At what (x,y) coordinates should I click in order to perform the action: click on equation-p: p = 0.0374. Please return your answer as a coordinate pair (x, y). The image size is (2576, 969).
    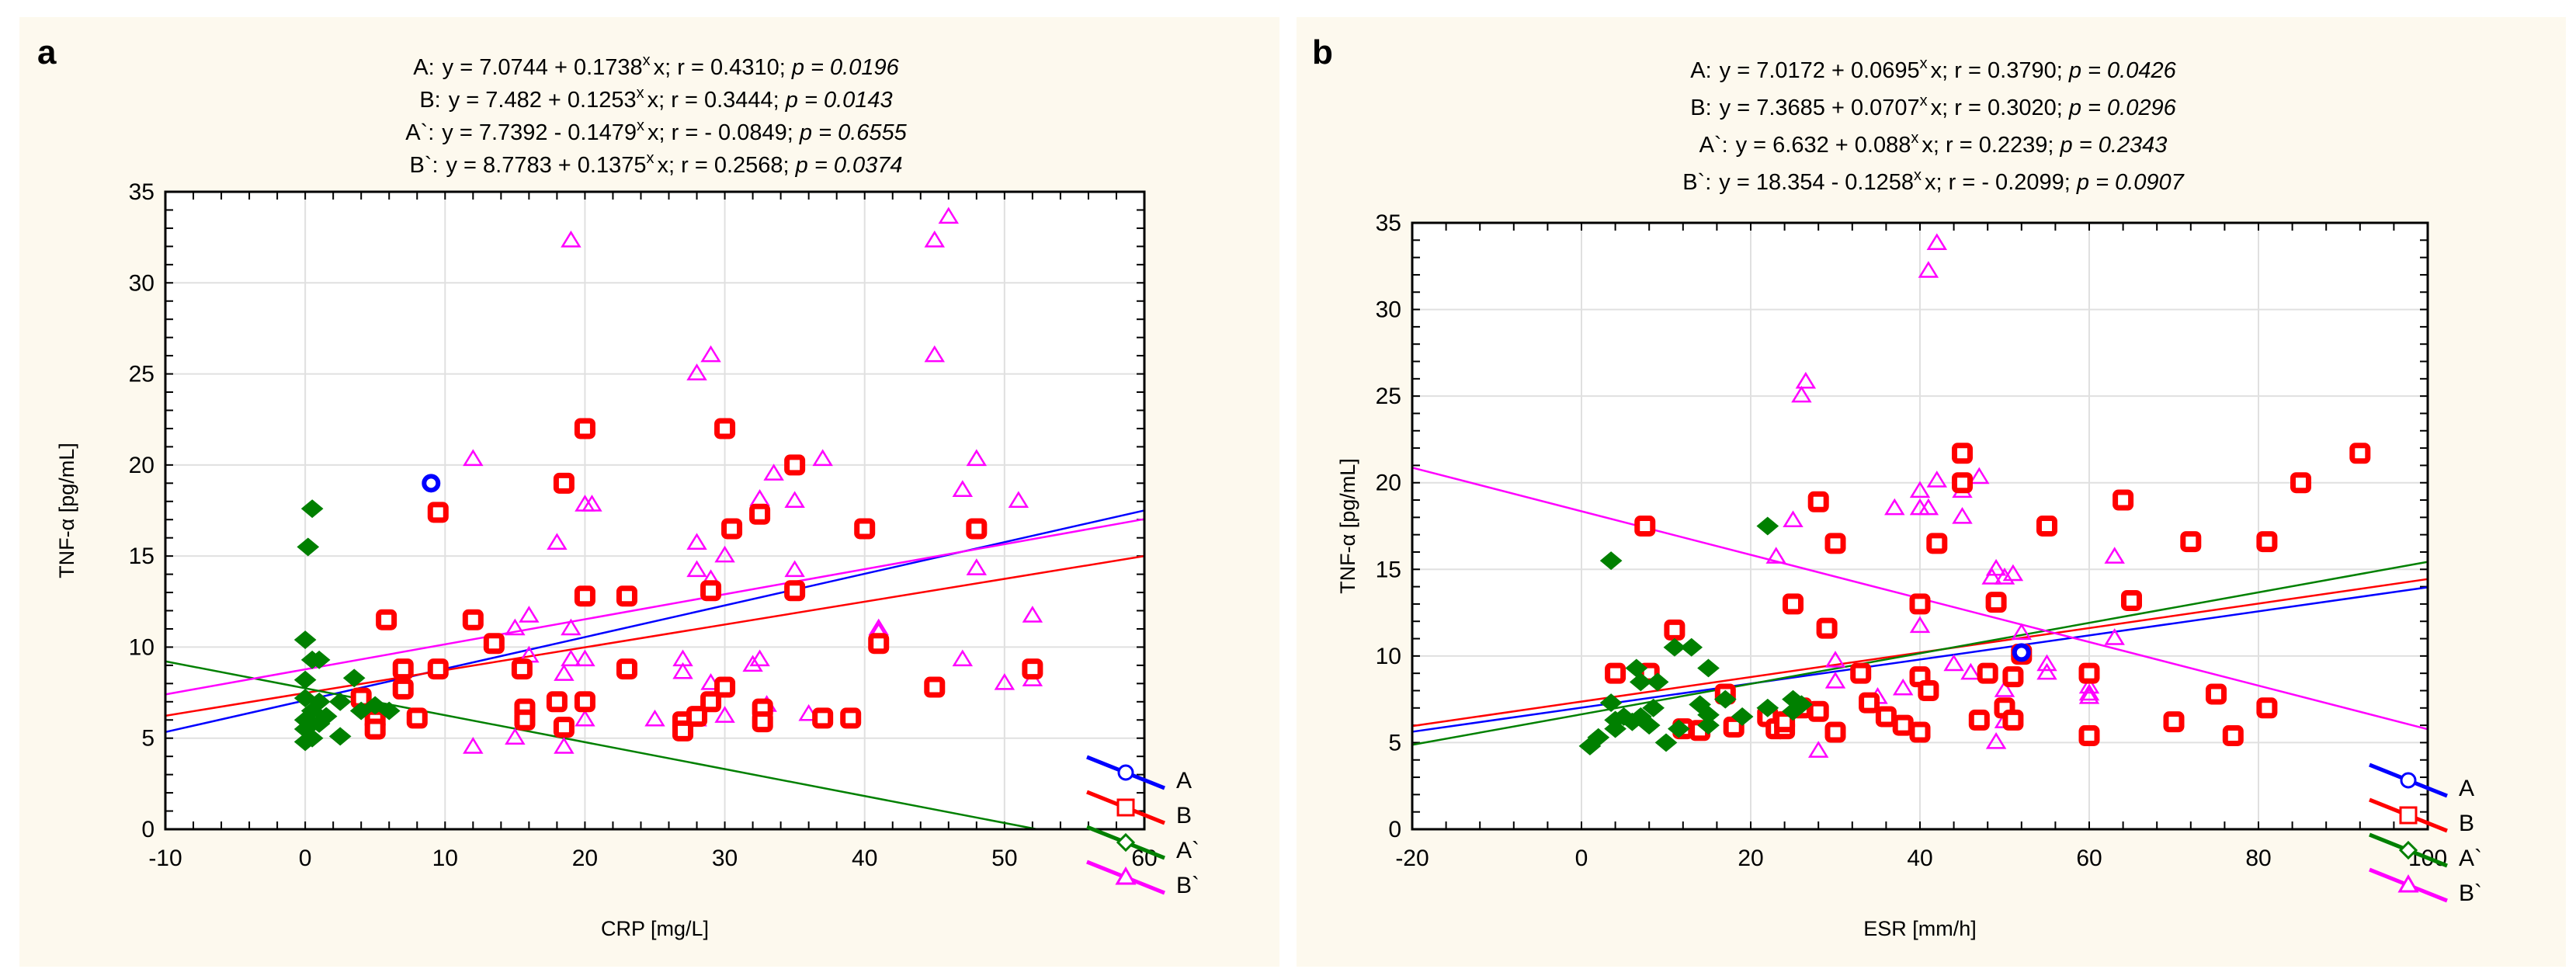
    Looking at the image, I should click on (849, 165).